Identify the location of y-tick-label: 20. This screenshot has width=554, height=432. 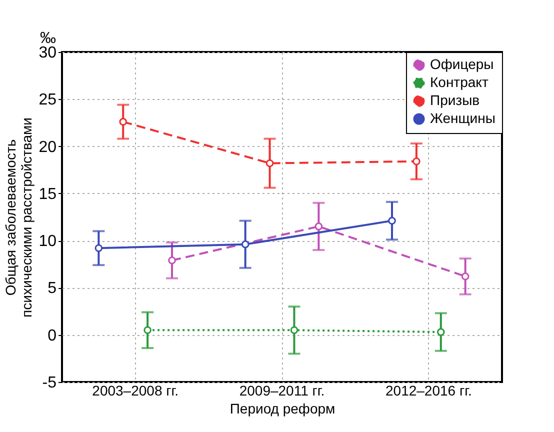
(47, 147).